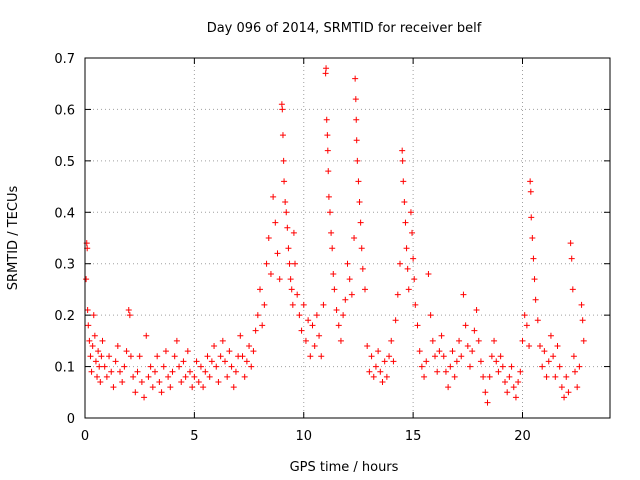 Image resolution: width=640 pixels, height=480 pixels. I want to click on y-tick-label: 0, so click(71, 419).